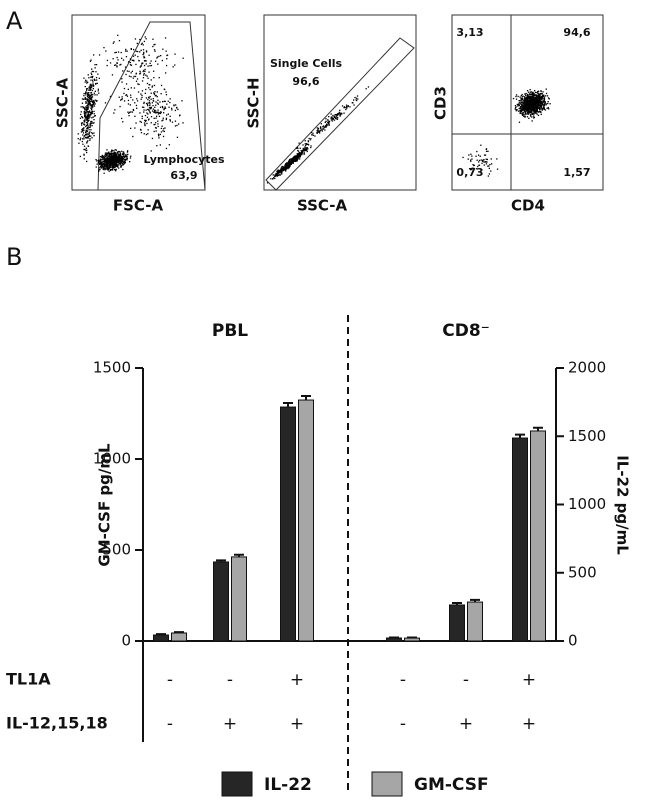 This screenshot has width=650, height=803. I want to click on y2-tick-label: 500, so click(582, 572).